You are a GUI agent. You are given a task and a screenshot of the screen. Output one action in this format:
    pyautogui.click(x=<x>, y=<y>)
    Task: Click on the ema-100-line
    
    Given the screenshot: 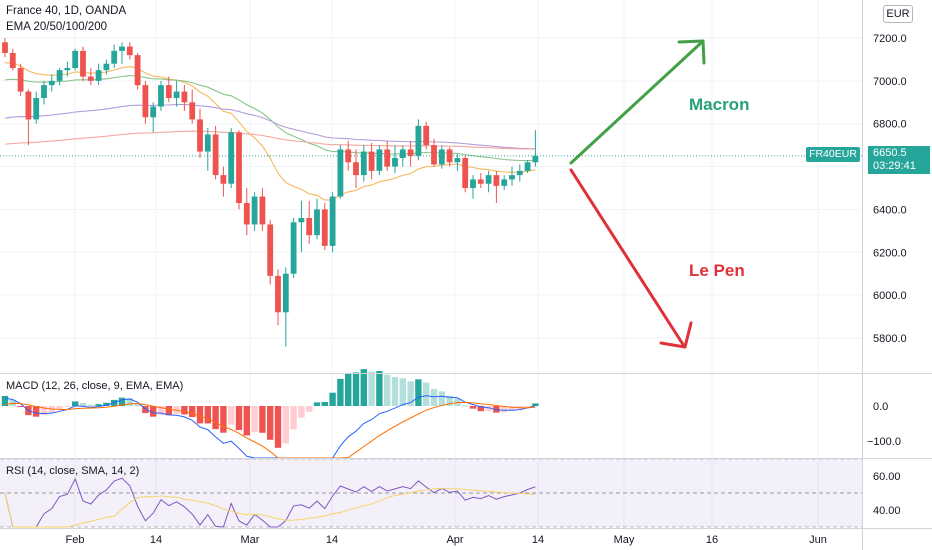 What is the action you would take?
    pyautogui.click(x=270, y=127)
    